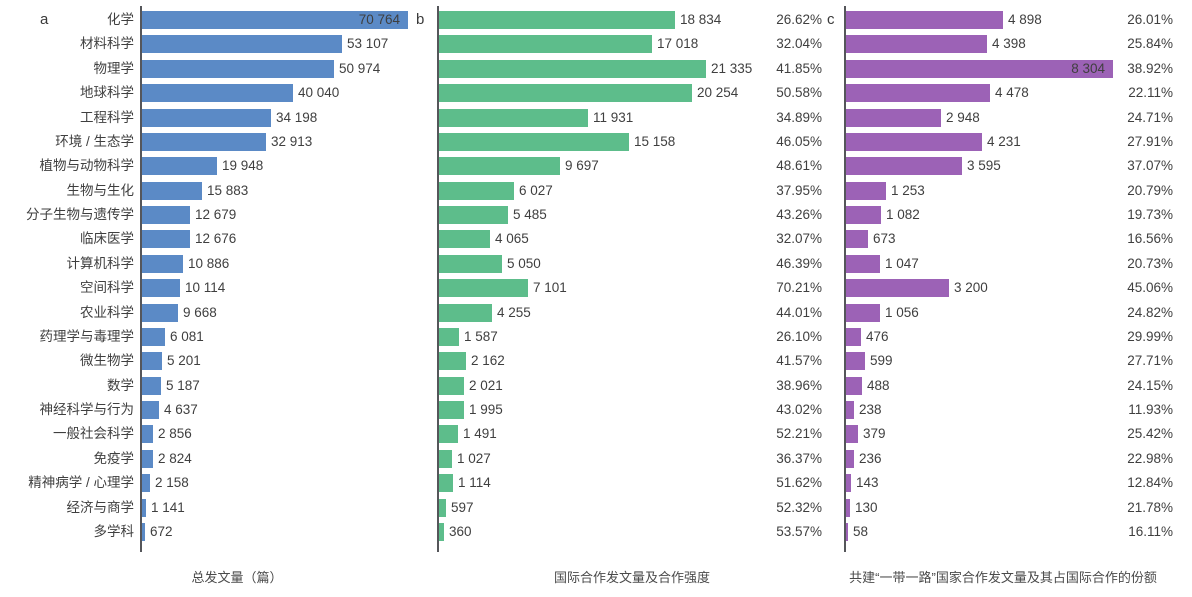 Image resolution: width=1192 pixels, height=597 pixels. What do you see at coordinates (845, 279) in the screenshot?
I see `axis-line-panel-c` at bounding box center [845, 279].